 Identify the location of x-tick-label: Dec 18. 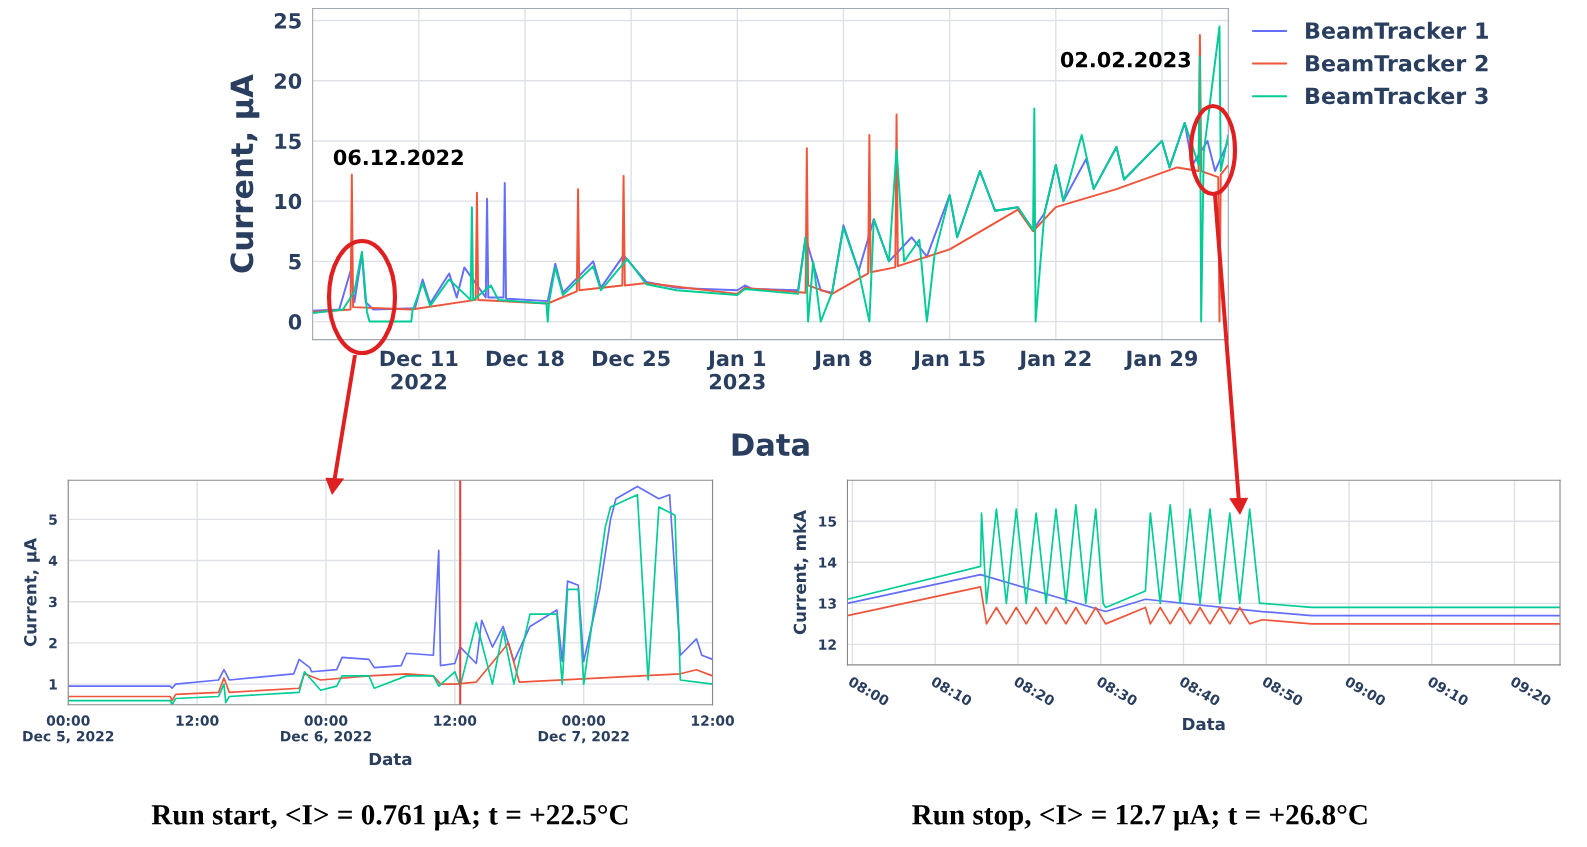
(525, 358).